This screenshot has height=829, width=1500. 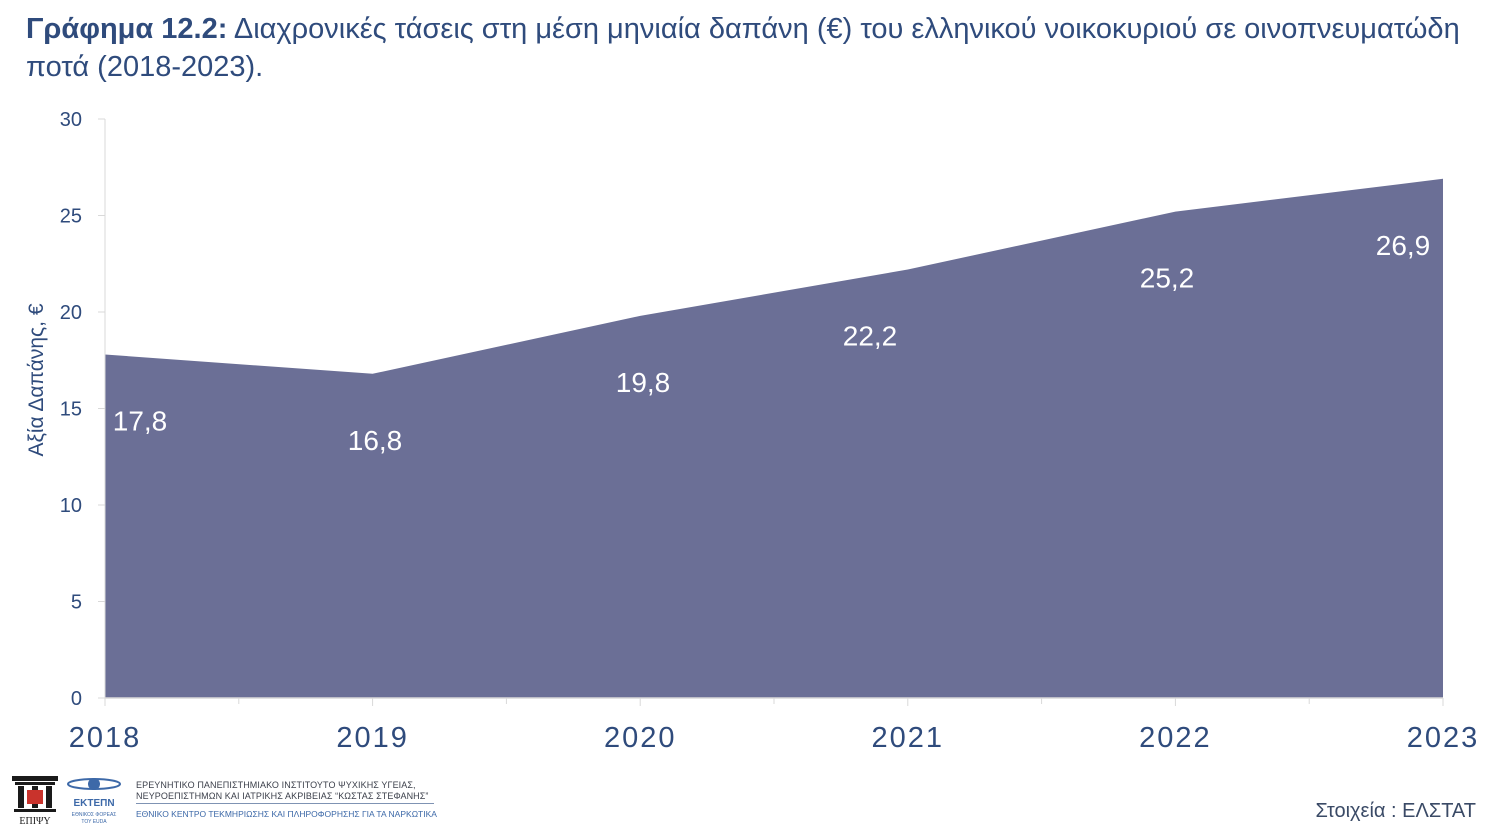 I want to click on x-tick-label: 2019, so click(x=372, y=738).